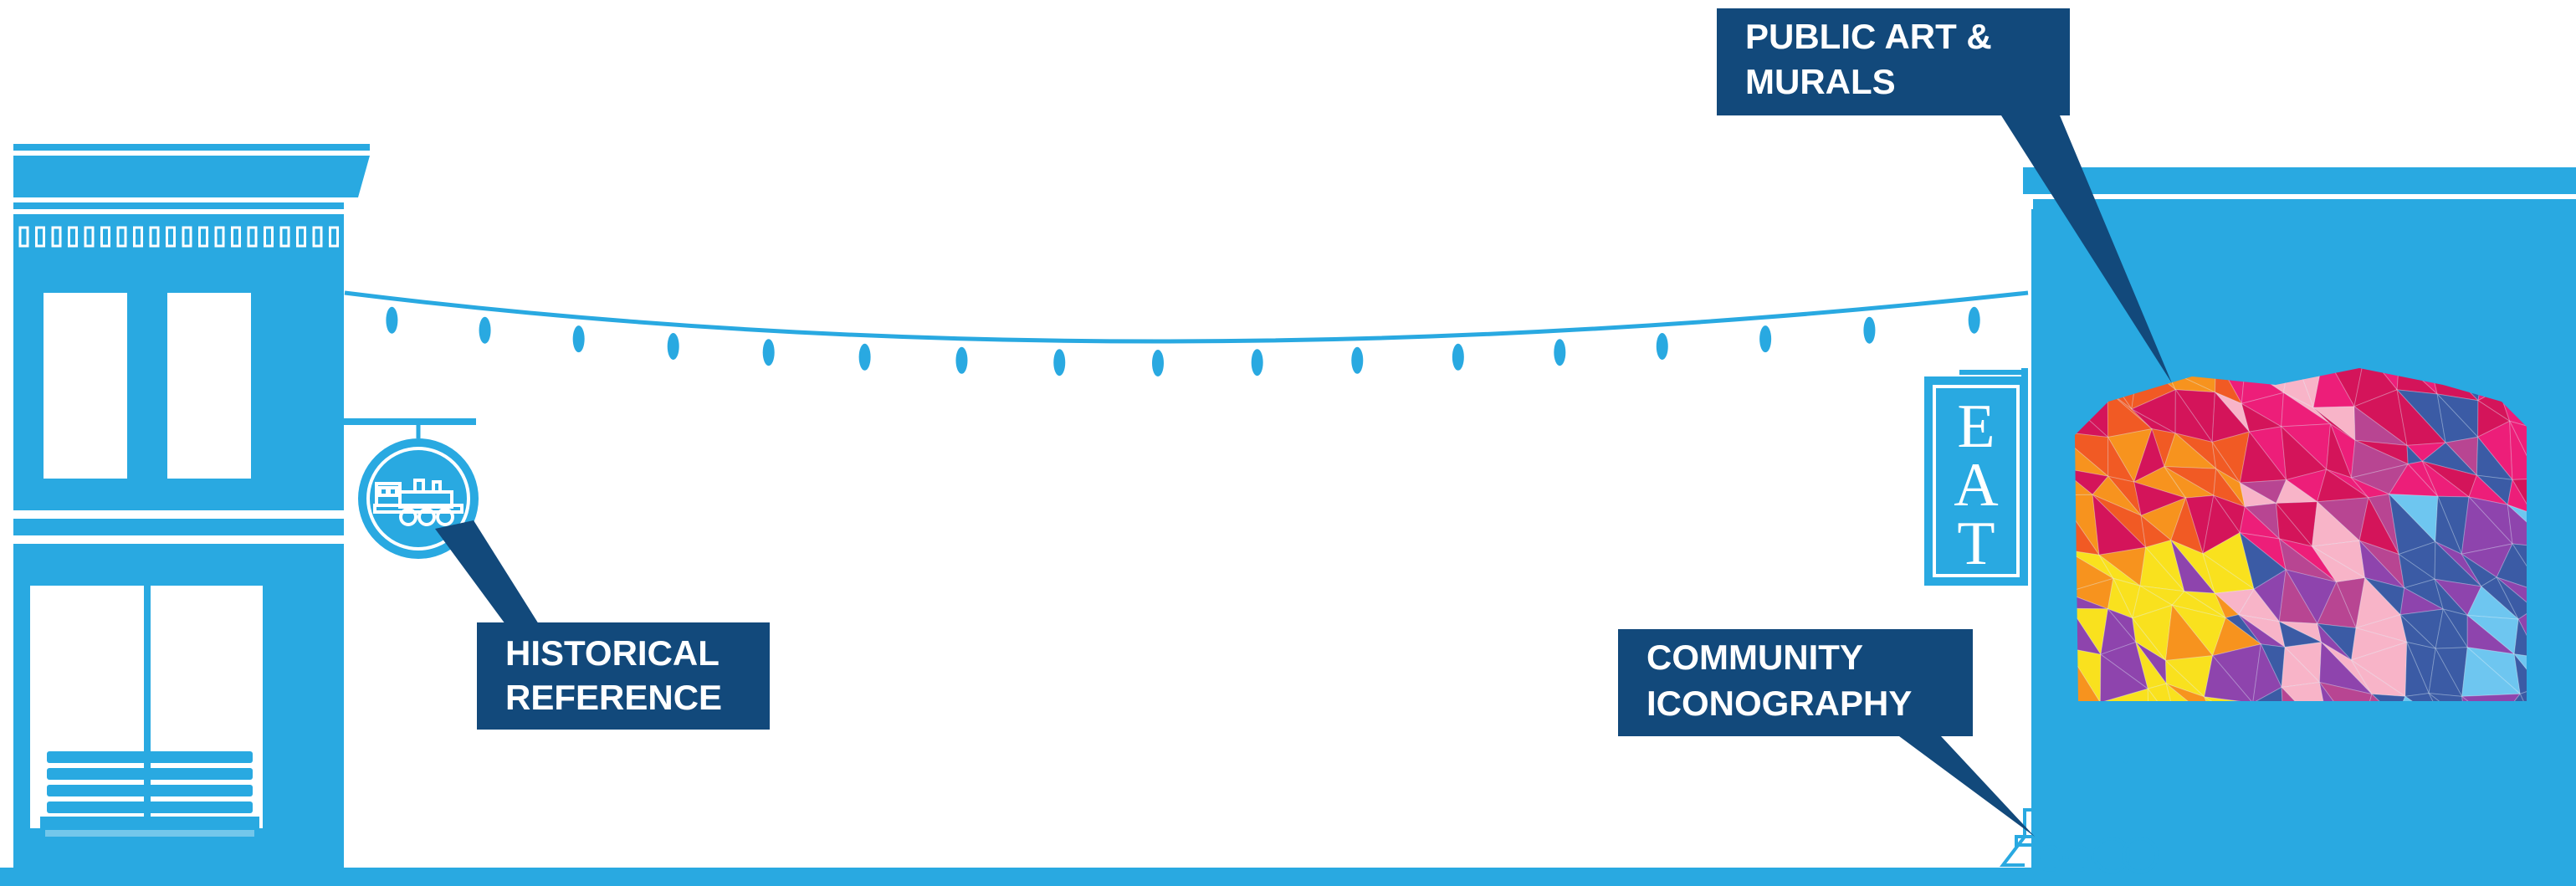 Image resolution: width=2576 pixels, height=886 pixels. Describe the element at coordinates (2301, 534) in the screenshot. I see `mural` at that location.